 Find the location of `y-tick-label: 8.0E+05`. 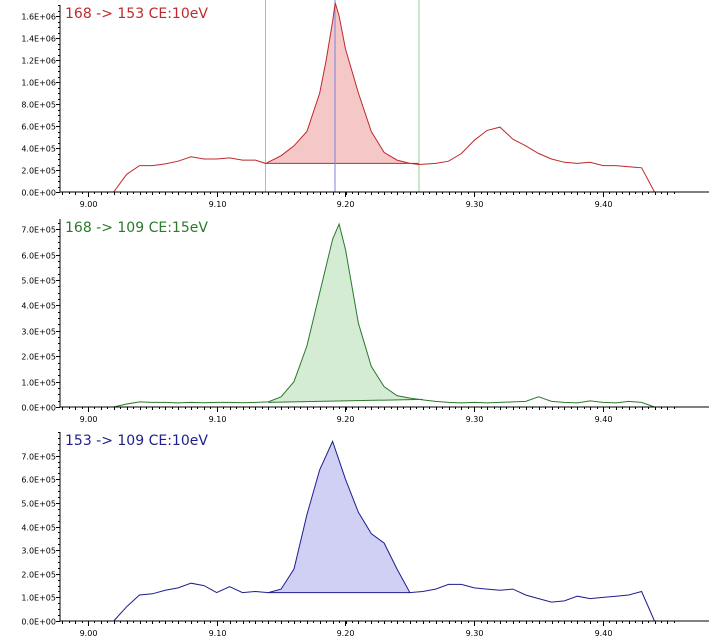

y-tick-label: 8.0E+05 is located at coordinates (38, 105).